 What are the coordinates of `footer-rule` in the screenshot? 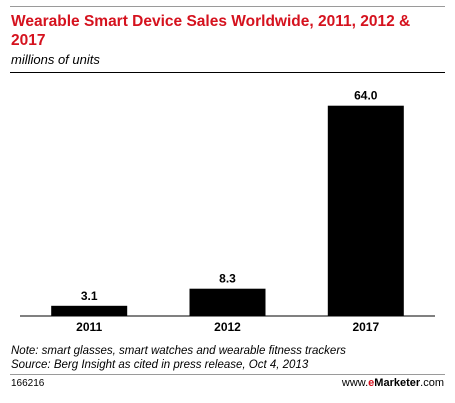 It's located at (227, 374).